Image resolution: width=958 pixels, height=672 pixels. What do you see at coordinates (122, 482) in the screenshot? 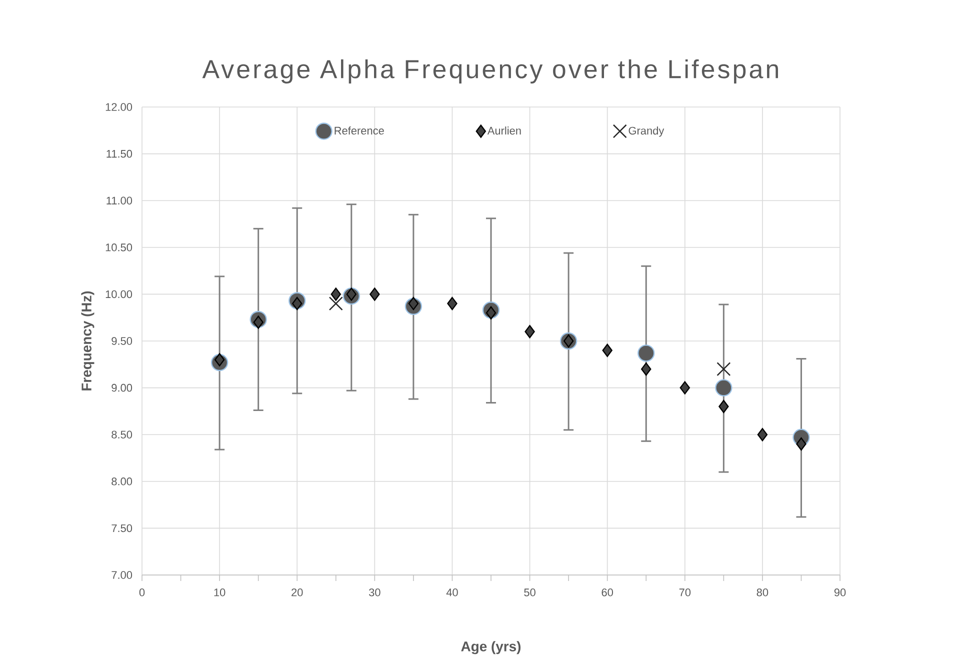
I see `y-tick-label: 8.00` at bounding box center [122, 482].